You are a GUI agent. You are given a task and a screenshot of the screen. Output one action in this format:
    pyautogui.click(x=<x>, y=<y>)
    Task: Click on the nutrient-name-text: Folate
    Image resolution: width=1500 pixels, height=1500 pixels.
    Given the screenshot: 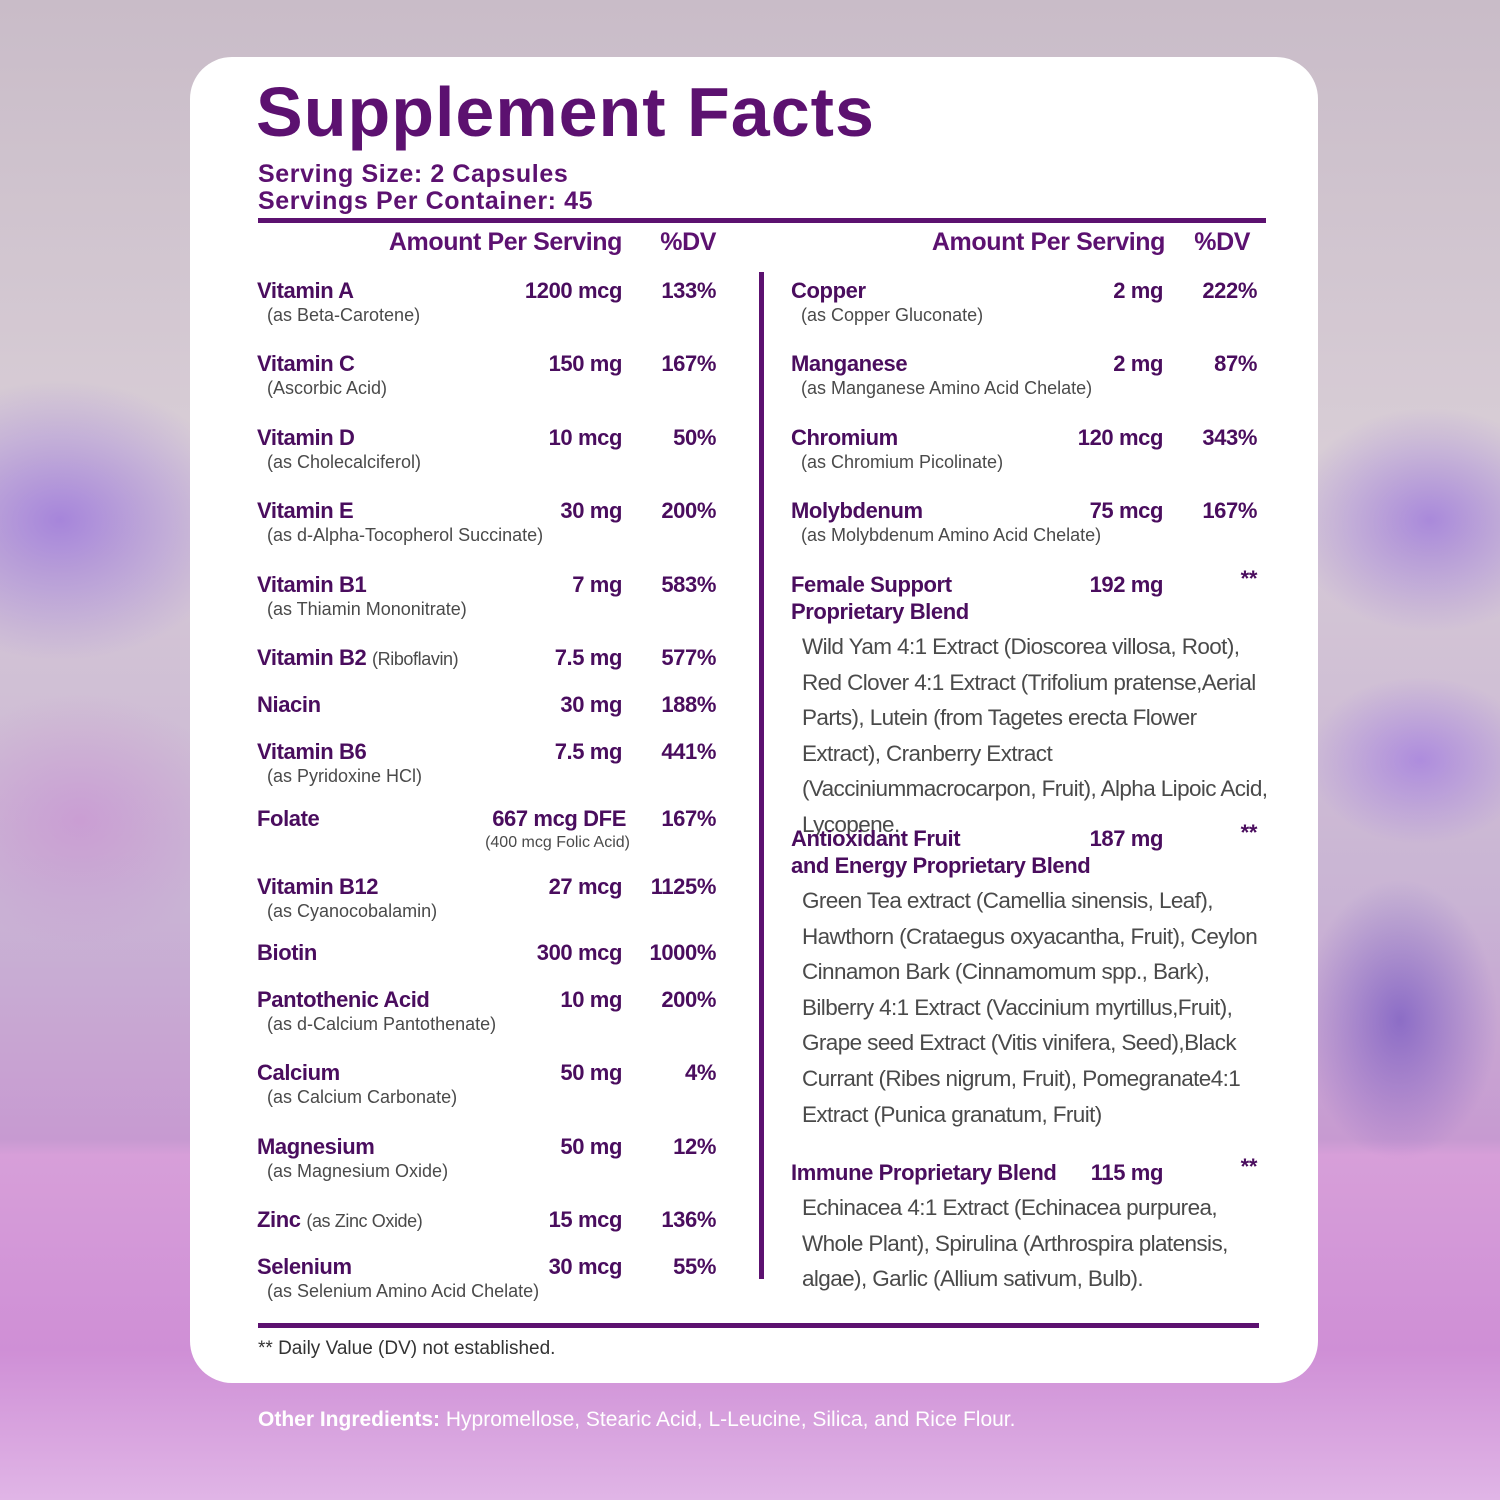 What is the action you would take?
    pyautogui.click(x=288, y=818)
    